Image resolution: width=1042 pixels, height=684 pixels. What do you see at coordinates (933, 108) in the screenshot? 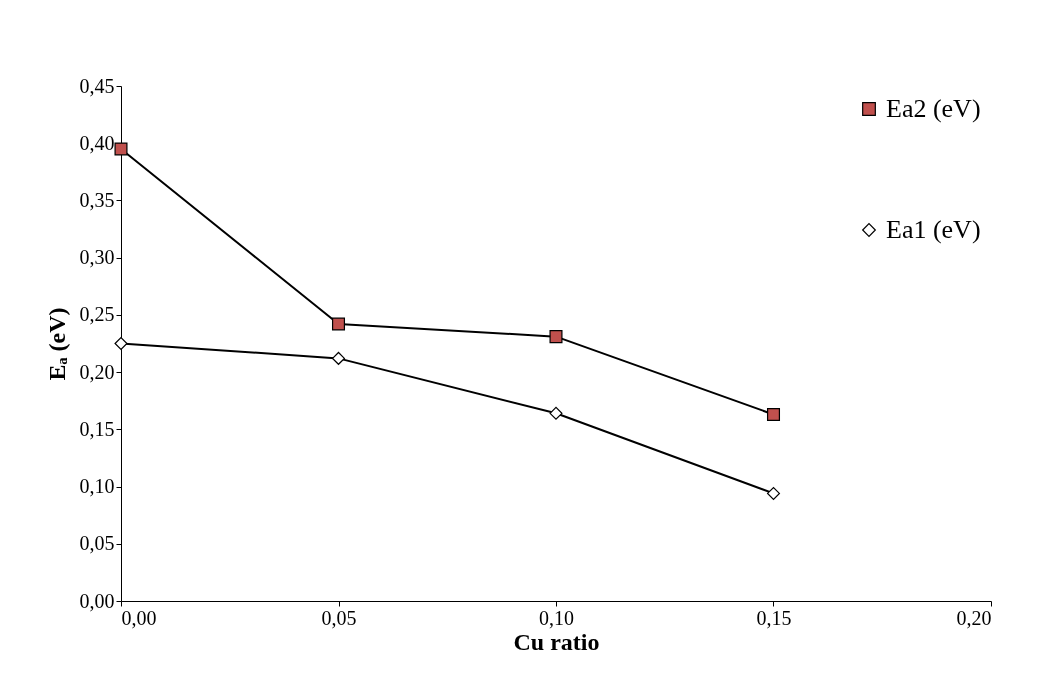
I see `legend-label: Ea2 (eV)` at bounding box center [933, 108].